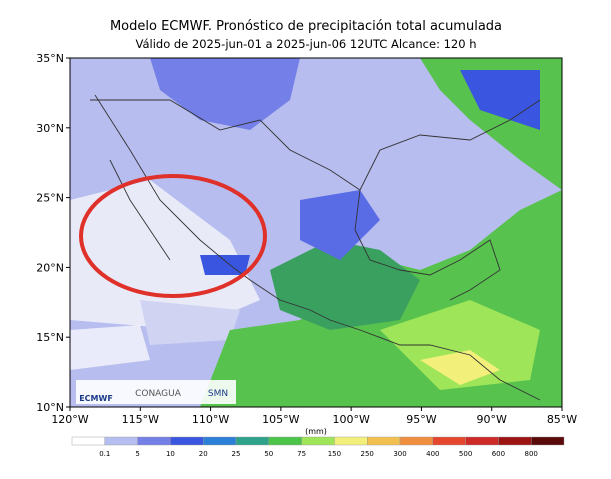 Image resolution: width=611 pixels, height=479 pixels. I want to click on colorbar-label: 400, so click(432, 454).